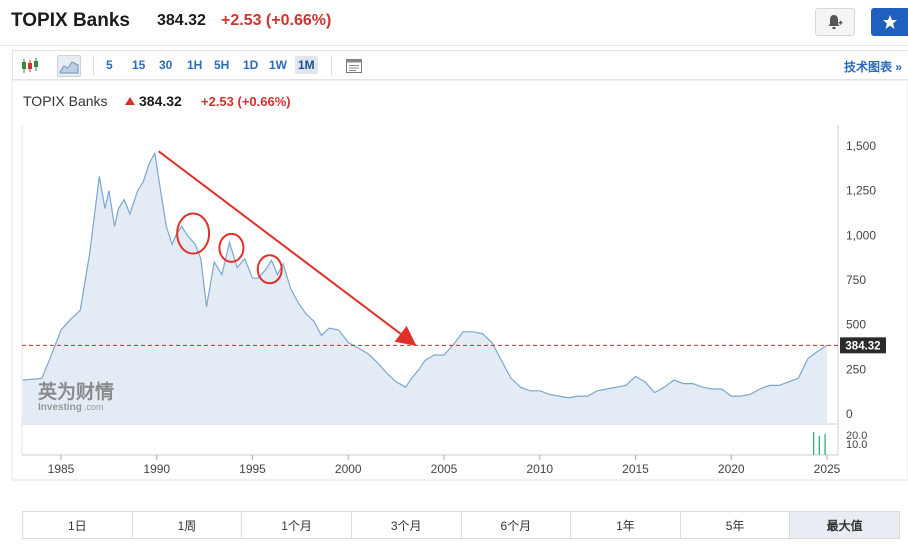 This screenshot has height=549, width=908. Describe the element at coordinates (731, 469) in the screenshot. I see `x-tick-label: 2020` at that location.